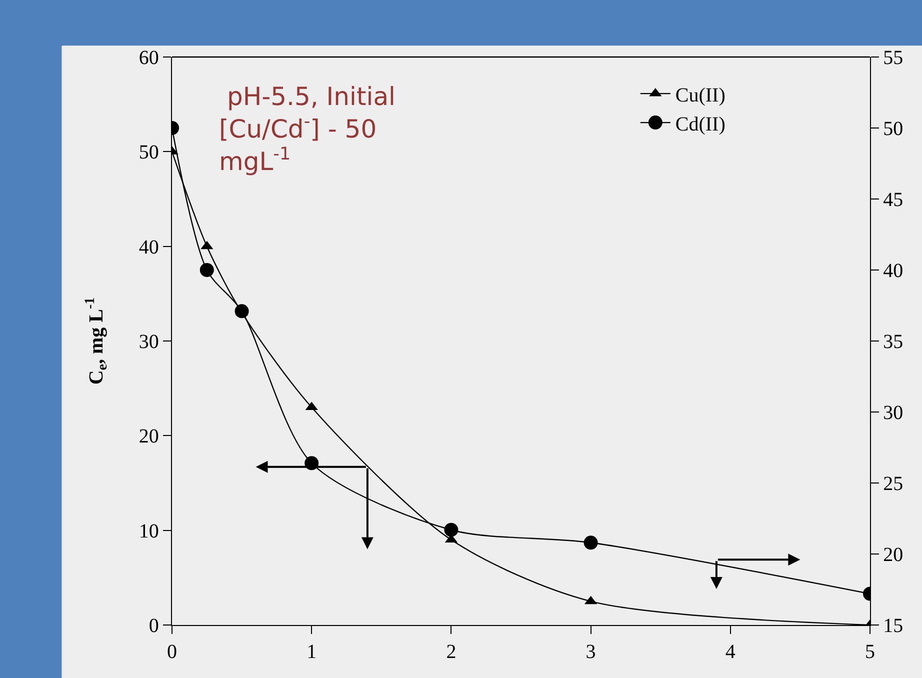  What do you see at coordinates (893, 484) in the screenshot?
I see `y2-tick-label: 25` at bounding box center [893, 484].